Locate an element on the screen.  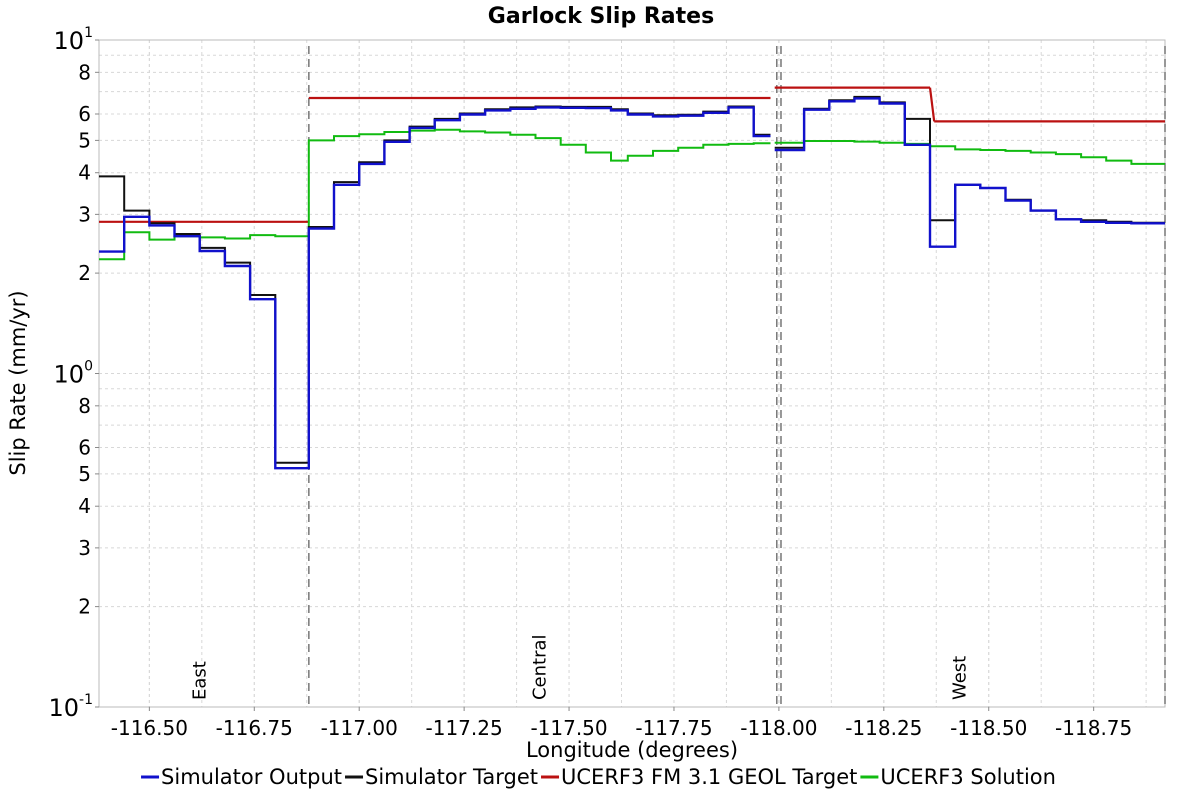
x-tick-label: -118.50 is located at coordinates (988, 728).